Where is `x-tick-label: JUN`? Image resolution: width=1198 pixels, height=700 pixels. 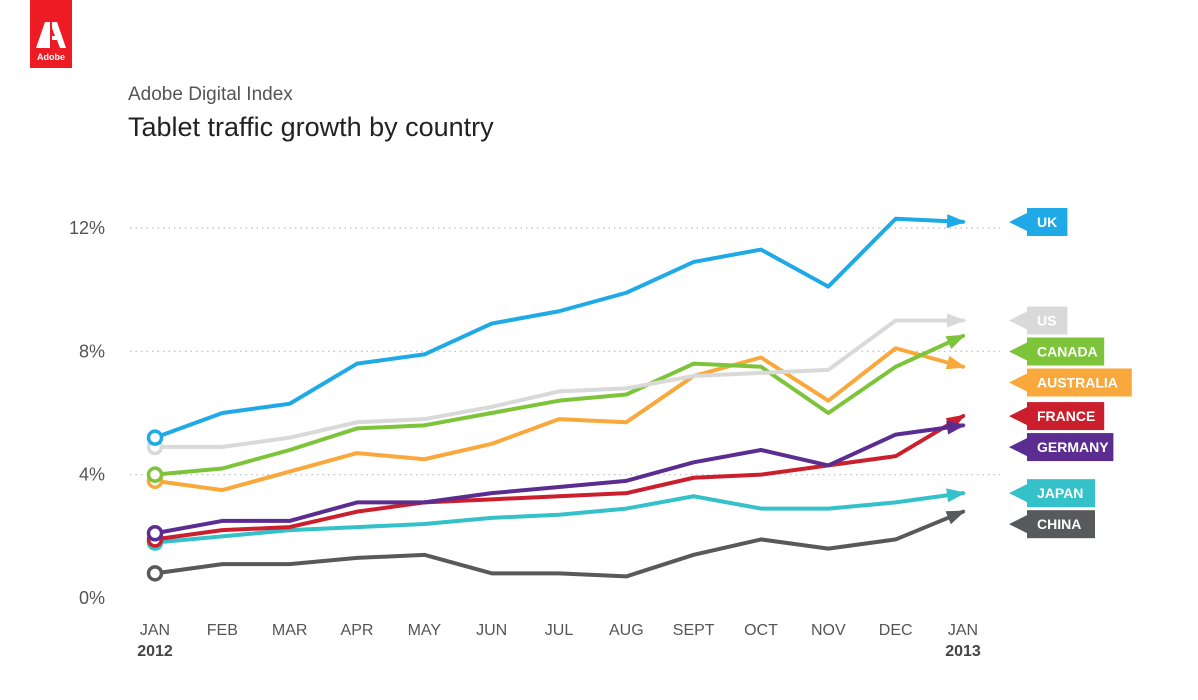
x-tick-label: JUN is located at coordinates (491, 630).